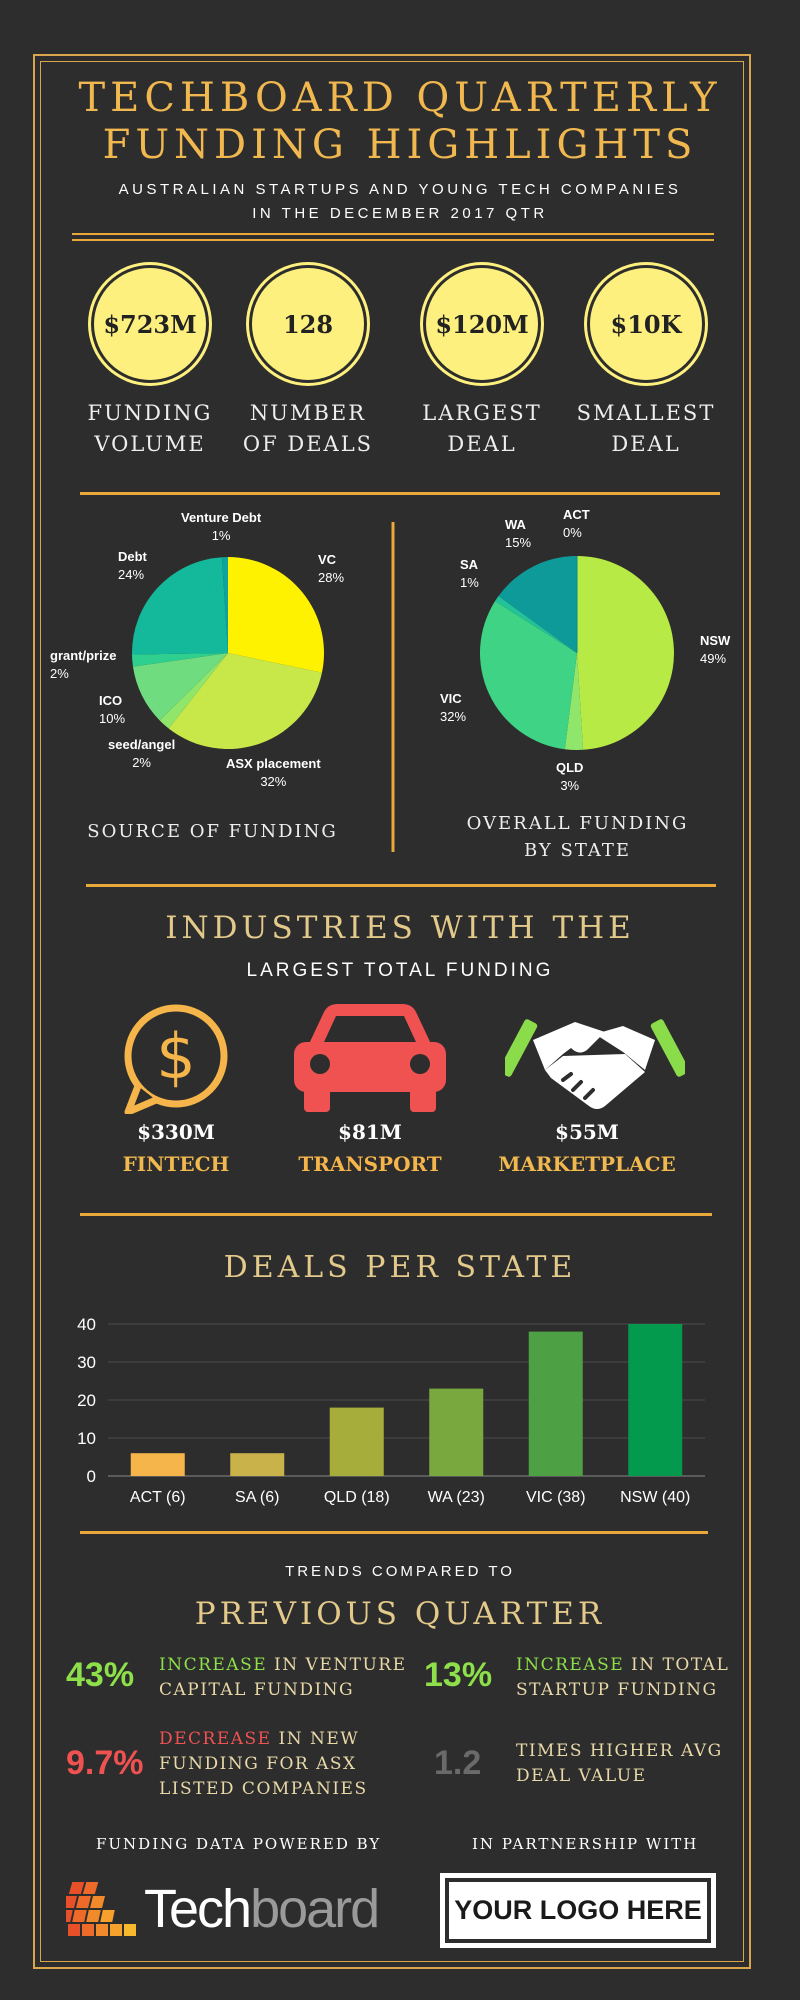 The width and height of the screenshot is (800, 2000). I want to click on y-tick-label: 20, so click(86, 1400).